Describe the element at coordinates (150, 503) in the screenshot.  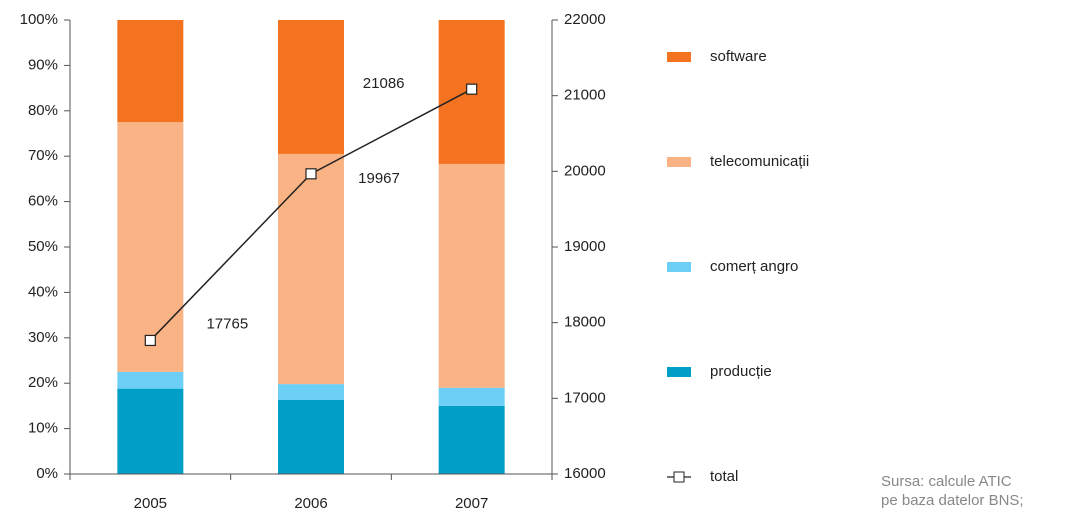
I see `x-tick-label: 2005` at that location.